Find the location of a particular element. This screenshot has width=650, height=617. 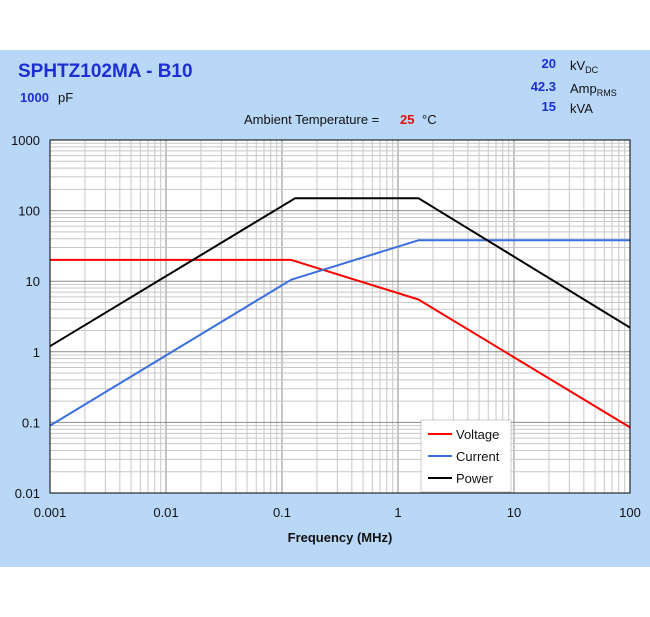

voltage-rating-unit: kVDC is located at coordinates (584, 66).